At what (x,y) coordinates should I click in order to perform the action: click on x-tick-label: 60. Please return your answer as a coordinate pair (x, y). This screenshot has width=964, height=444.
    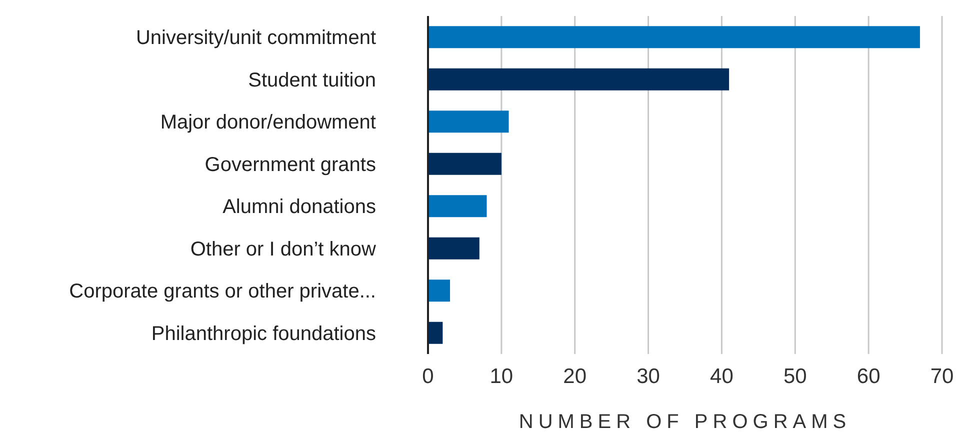
    Looking at the image, I should click on (868, 376).